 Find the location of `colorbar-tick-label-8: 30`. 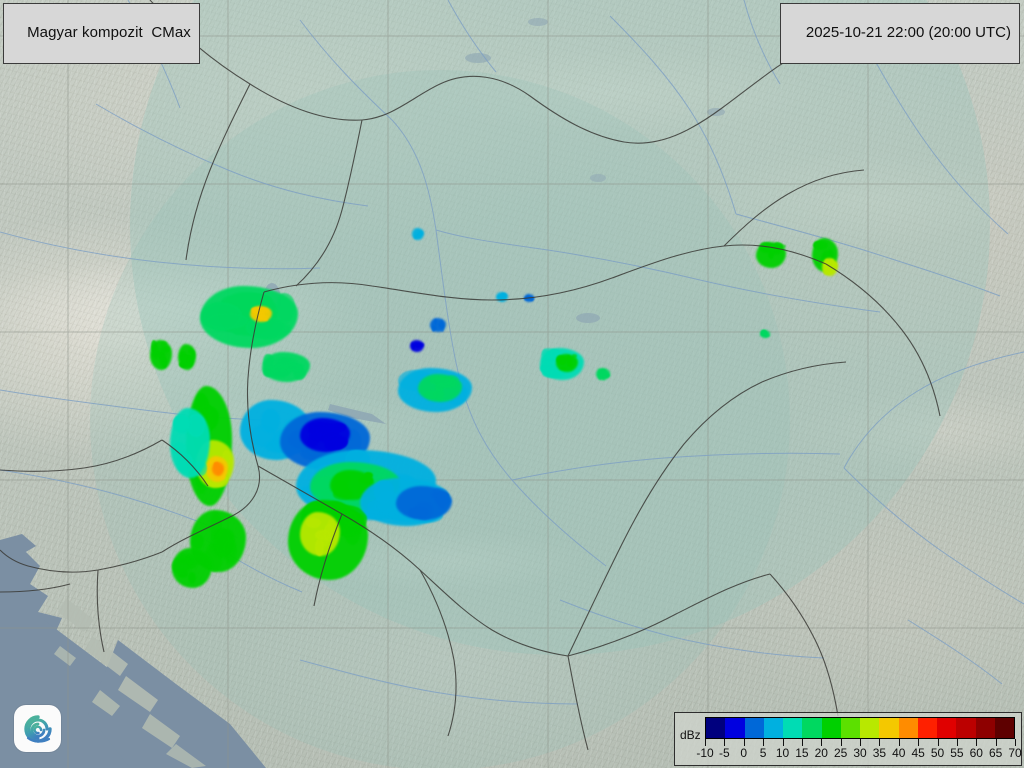

colorbar-tick-label-8: 30 is located at coordinates (860, 753).